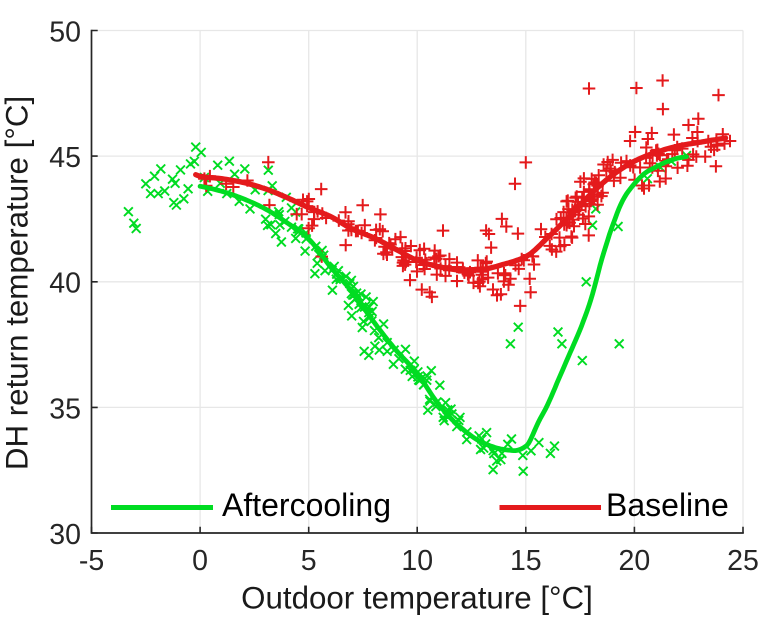  I want to click on svg-text: 25, so click(743, 561).